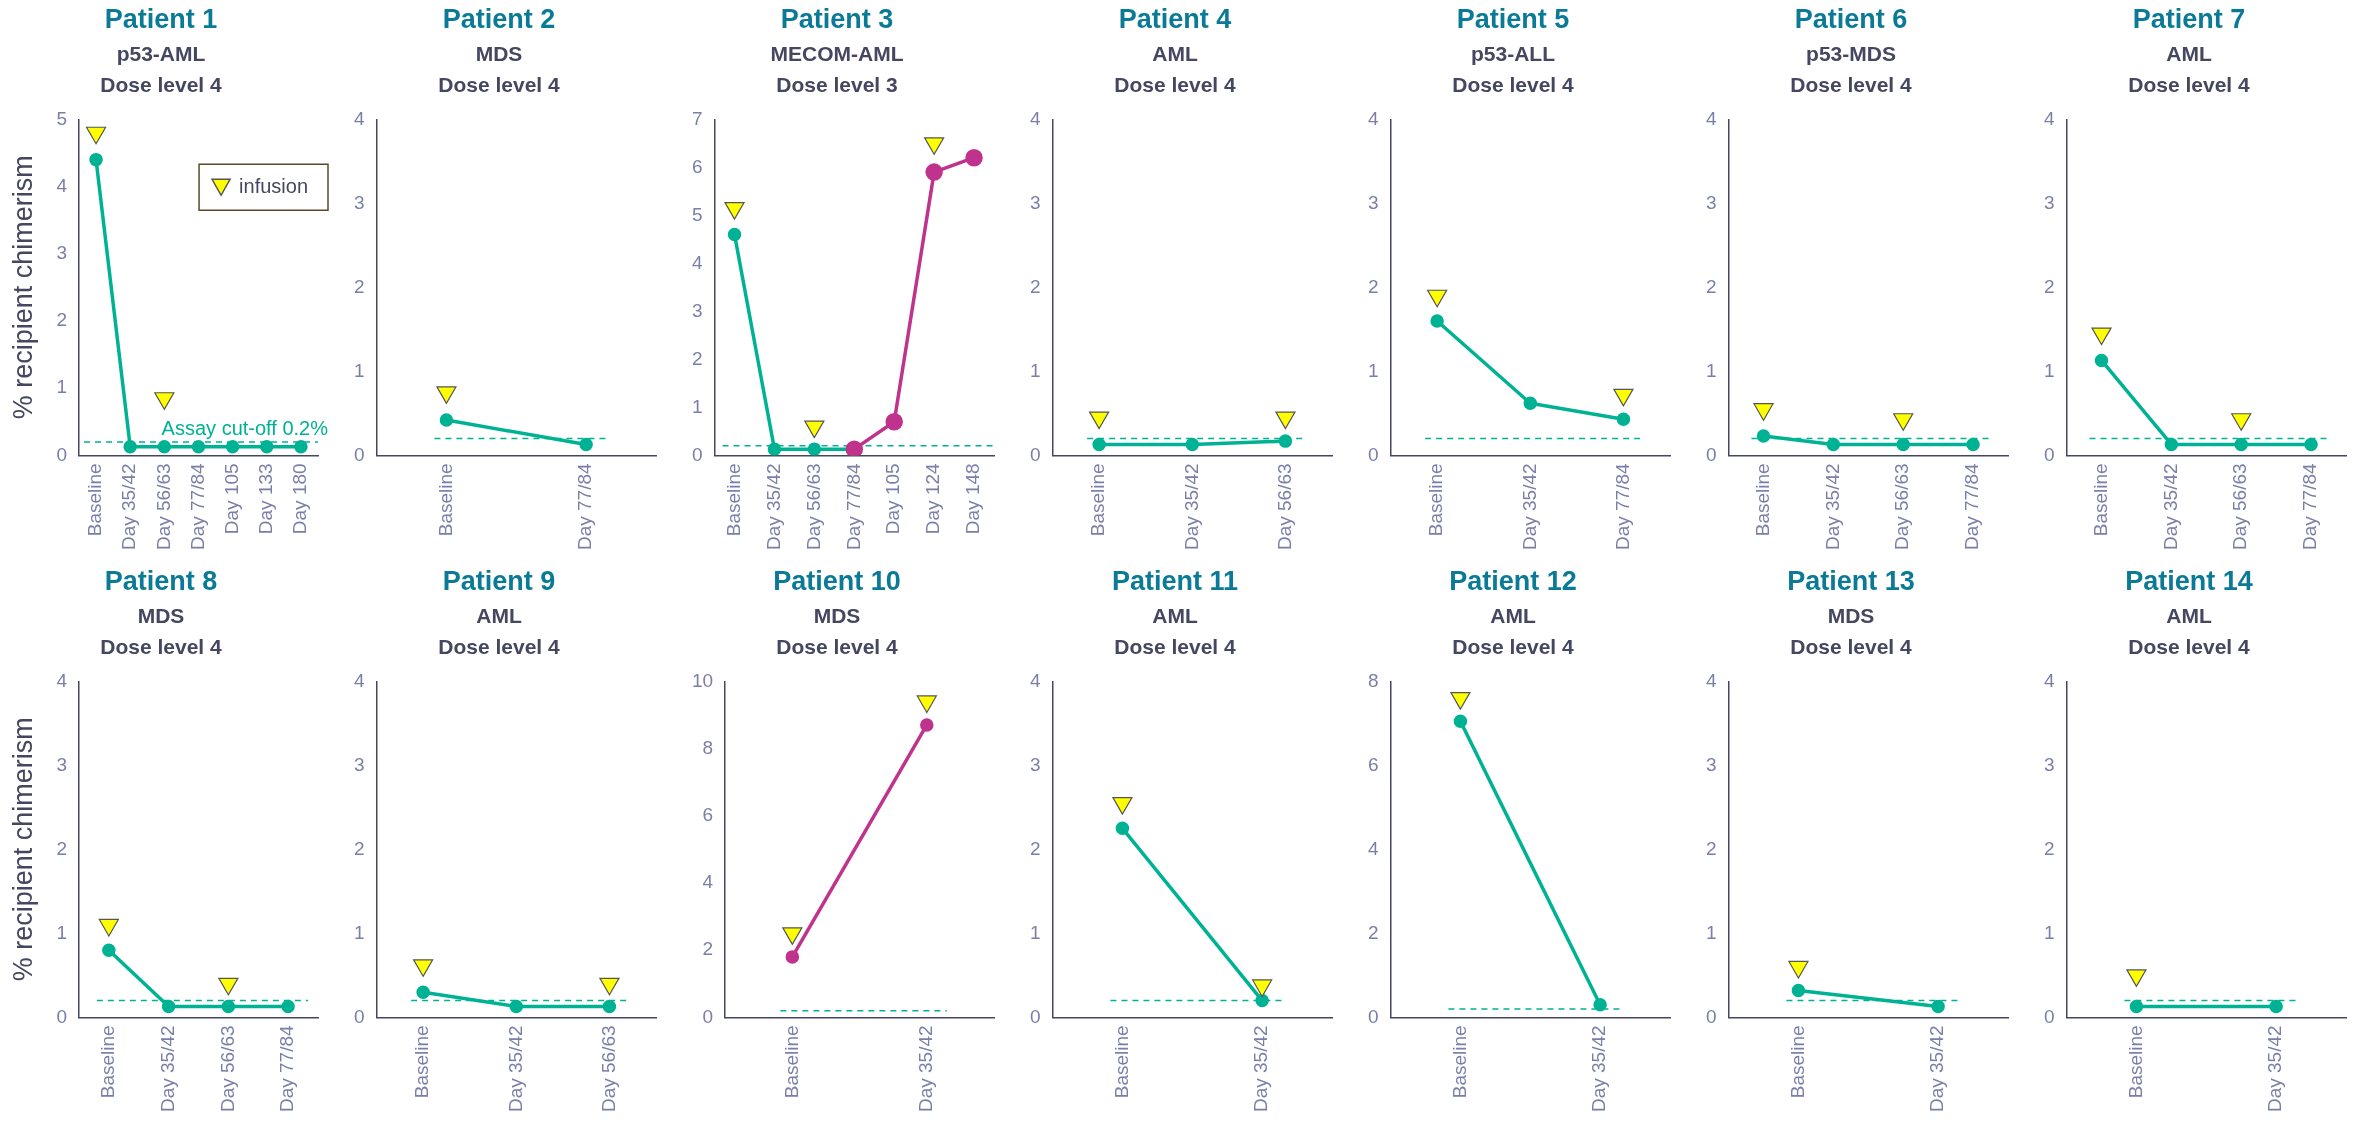 This screenshot has height=1124, width=2368. I want to click on y-tick-label: 7, so click(697, 118).